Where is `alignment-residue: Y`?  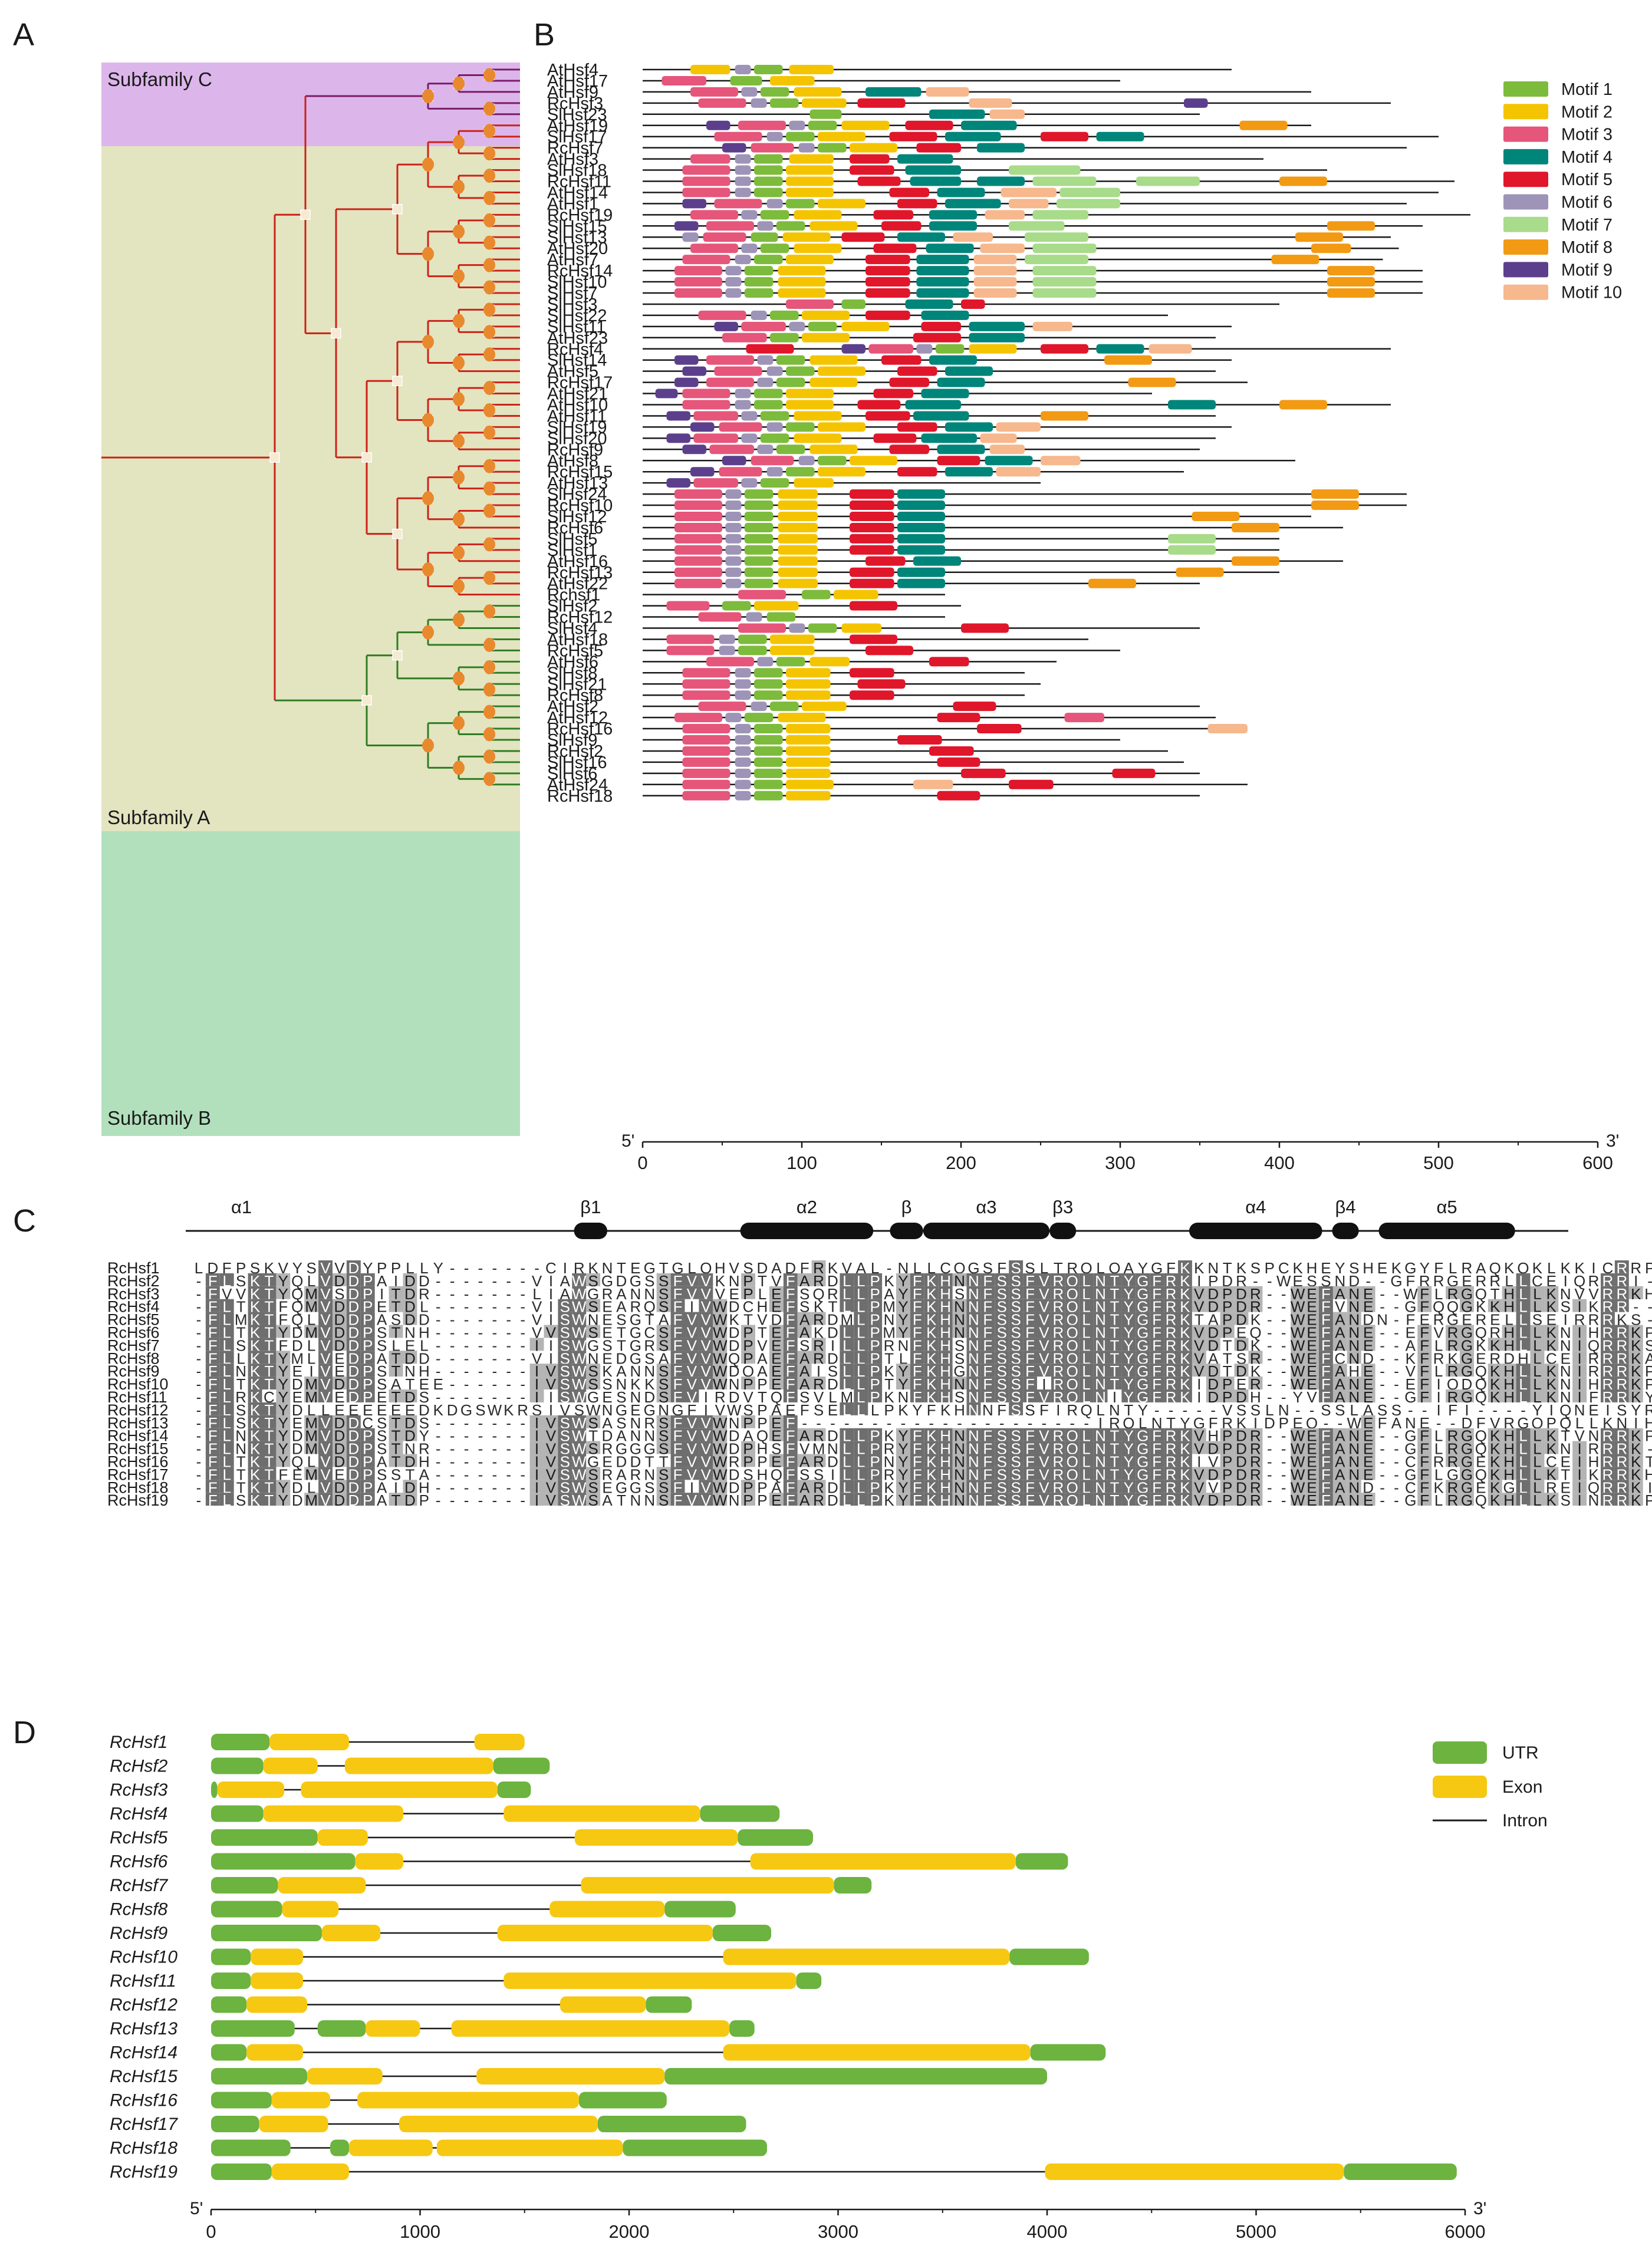 alignment-residue: Y is located at coordinates (1143, 1268).